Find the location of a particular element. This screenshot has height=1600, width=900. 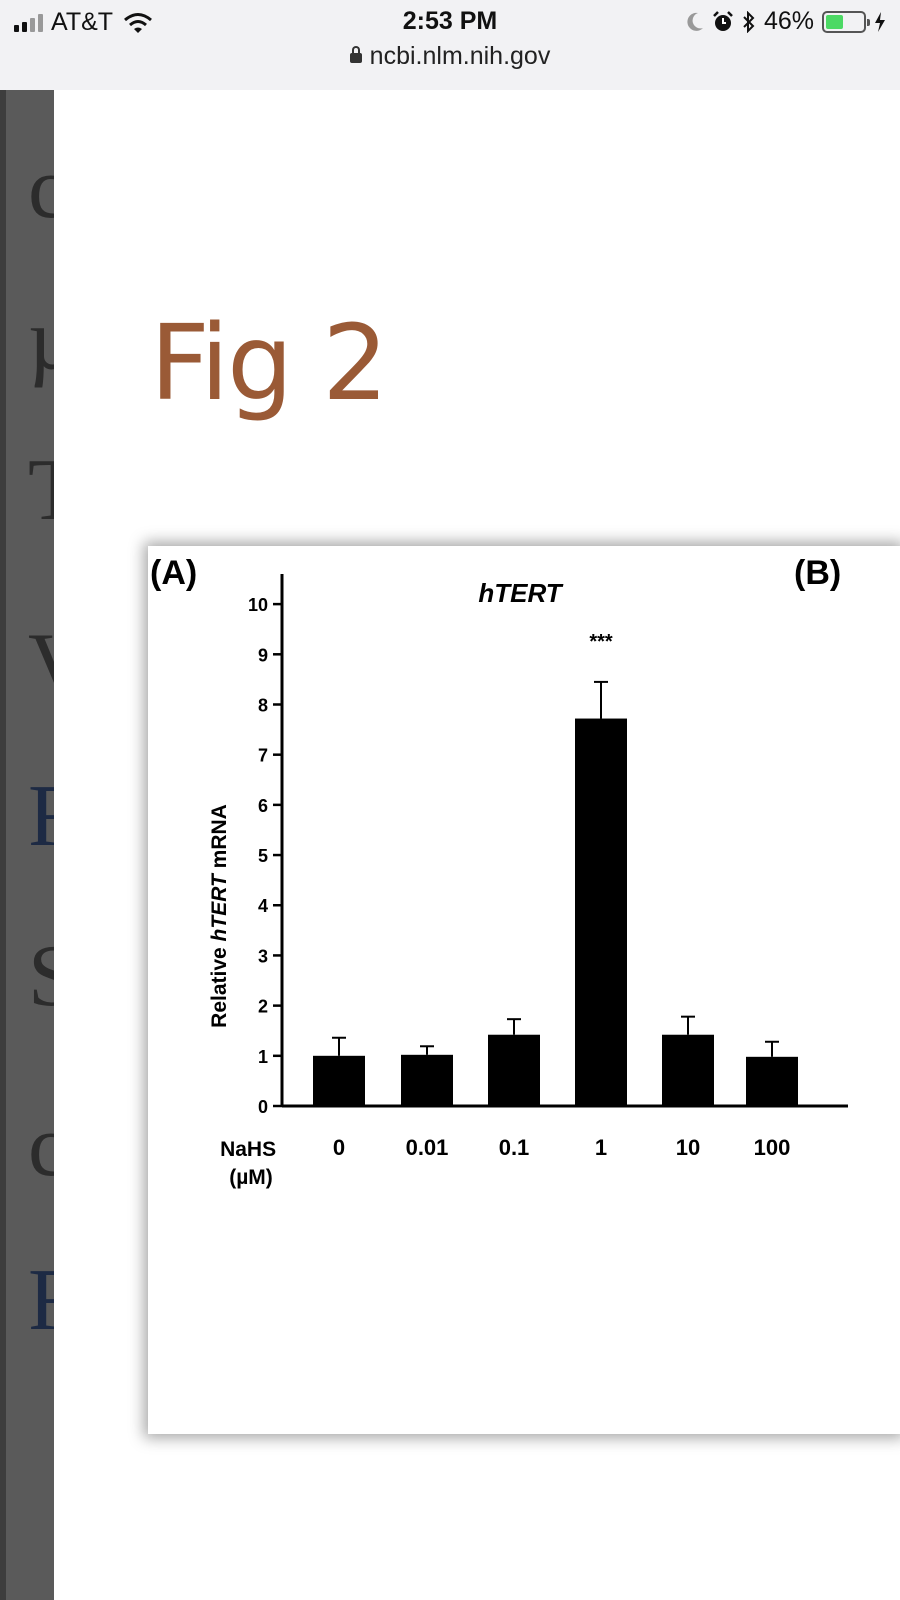

y-axis-label: Relative hTERT mRNA is located at coordinates (219, 916).